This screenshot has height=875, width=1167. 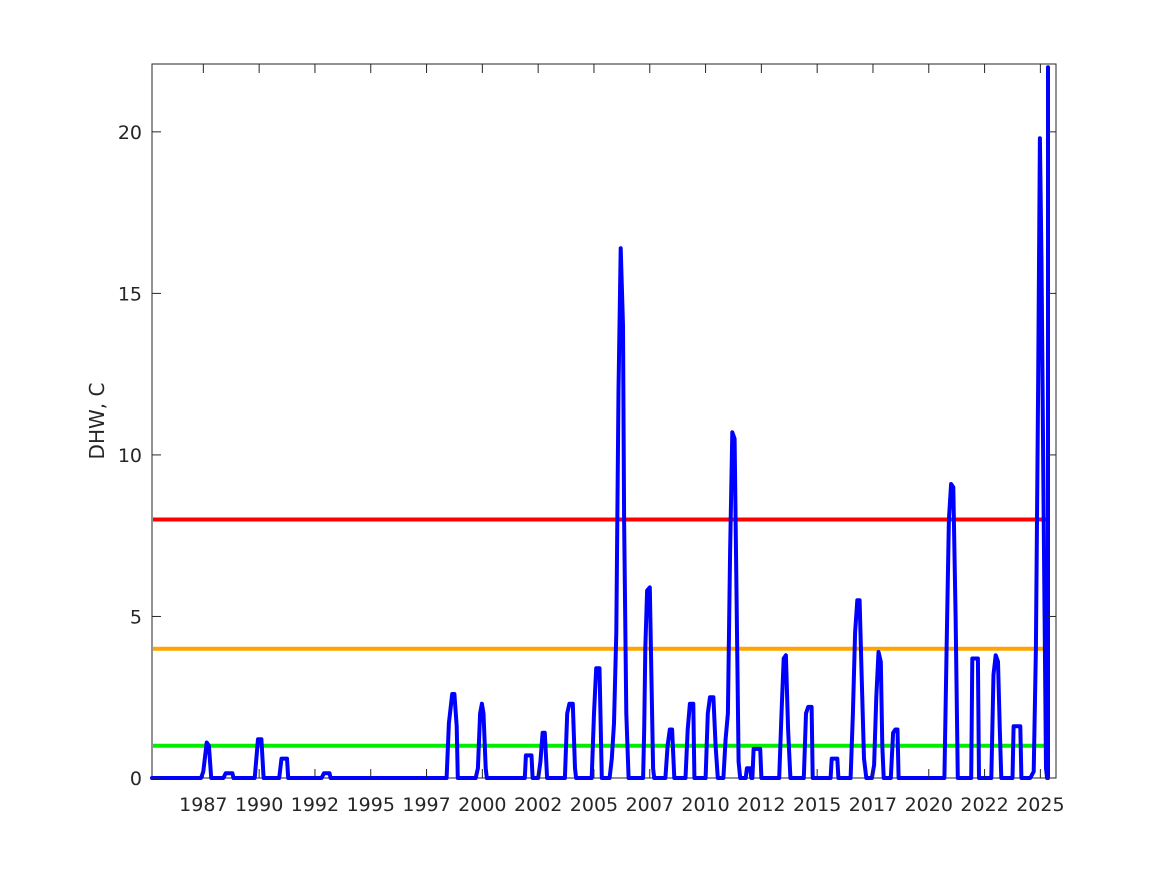 I want to click on x-tick-label: 2012, so click(x=761, y=805).